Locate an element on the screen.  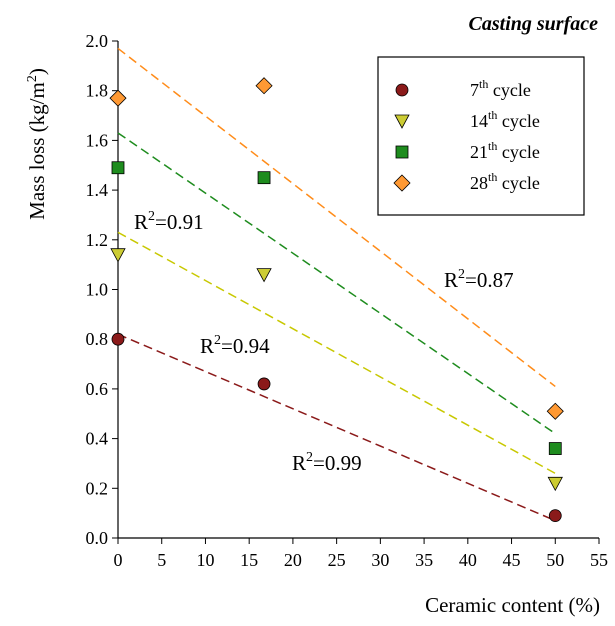
x-tick-label: 0 is located at coordinates (118, 560).